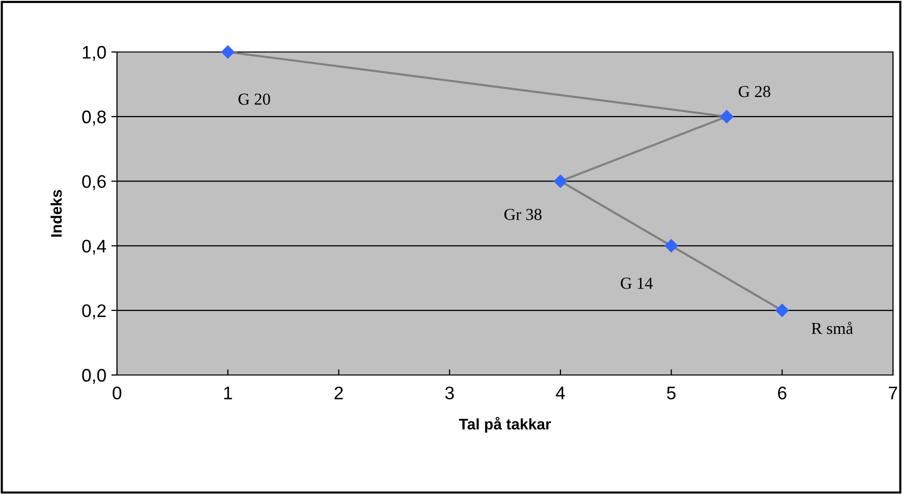 Image resolution: width=903 pixels, height=494 pixels. Describe the element at coordinates (338, 393) in the screenshot. I see `x-tick-label: 2` at that location.